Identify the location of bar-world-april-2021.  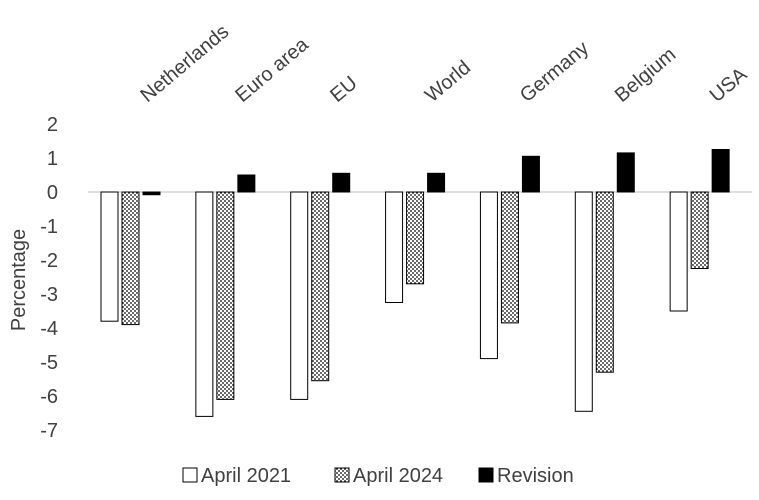
(394, 247).